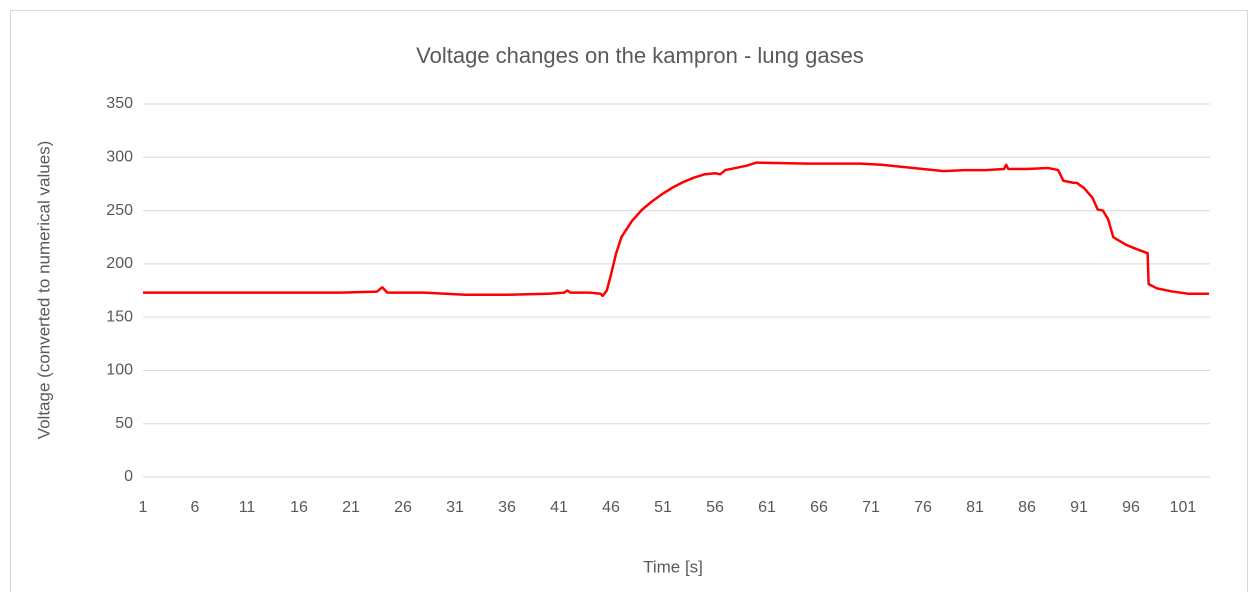  I want to click on x-tick-label: 71, so click(871, 507).